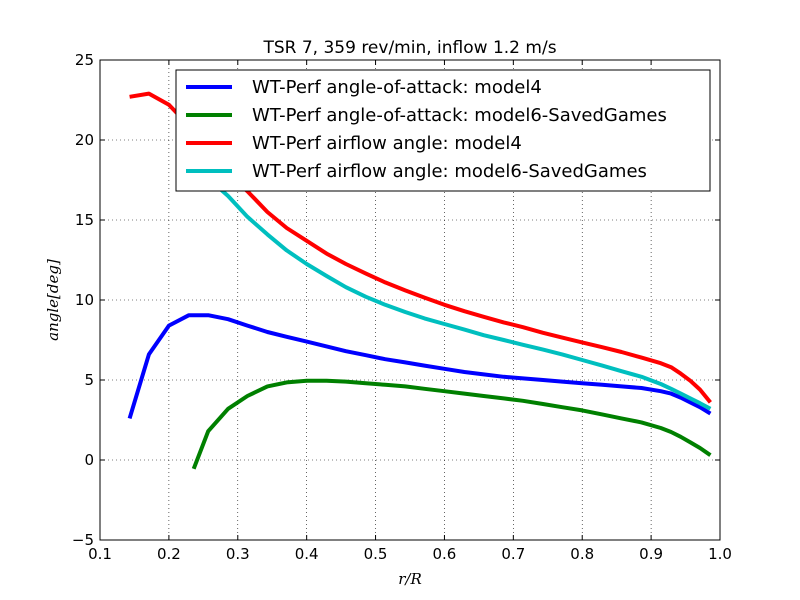 Image resolution: width=800 pixels, height=600 pixels. Describe the element at coordinates (169, 554) in the screenshot. I see `x-tick-label: 0.2` at that location.